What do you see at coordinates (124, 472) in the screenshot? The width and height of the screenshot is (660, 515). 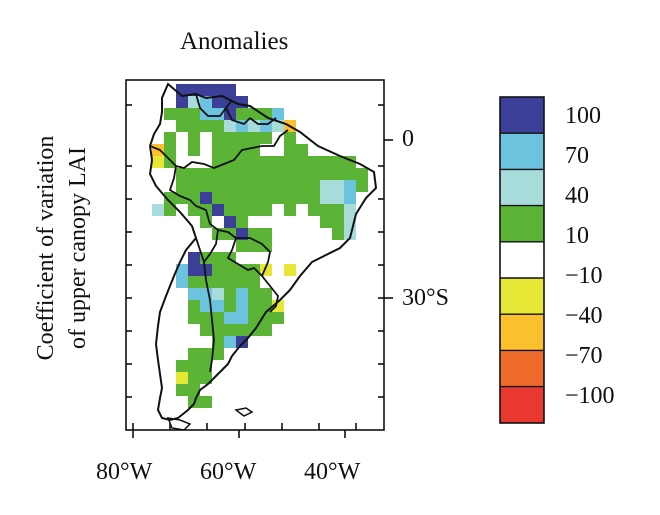 I see `x-tick-80w: 80°W` at bounding box center [124, 472].